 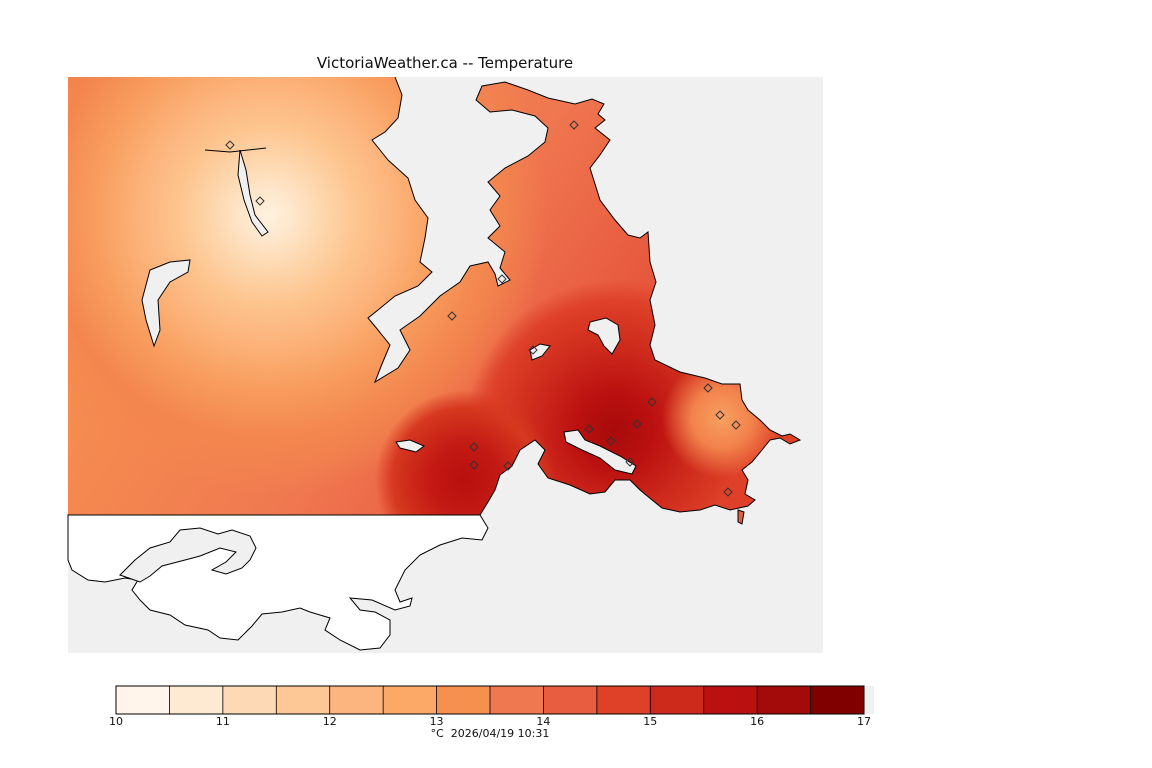 I want to click on legend-timestamp: 2026/04/19 10:31, so click(x=500, y=733).